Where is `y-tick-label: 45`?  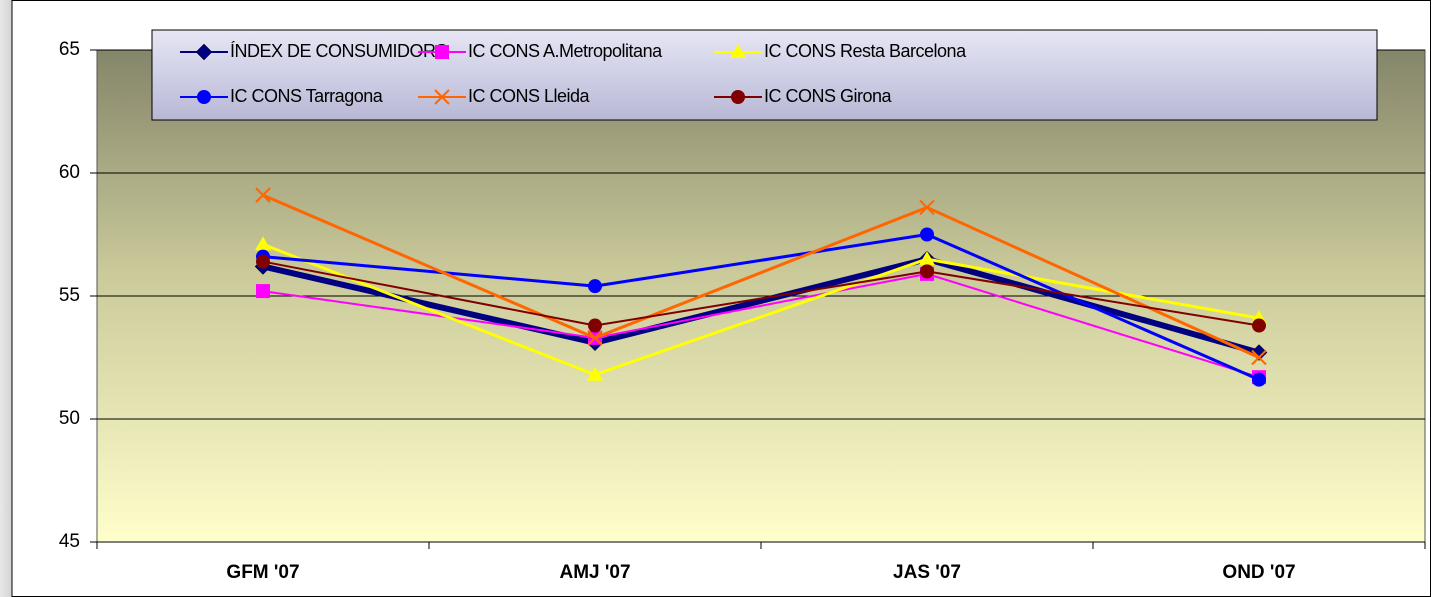 y-tick-label: 45 is located at coordinates (69, 541).